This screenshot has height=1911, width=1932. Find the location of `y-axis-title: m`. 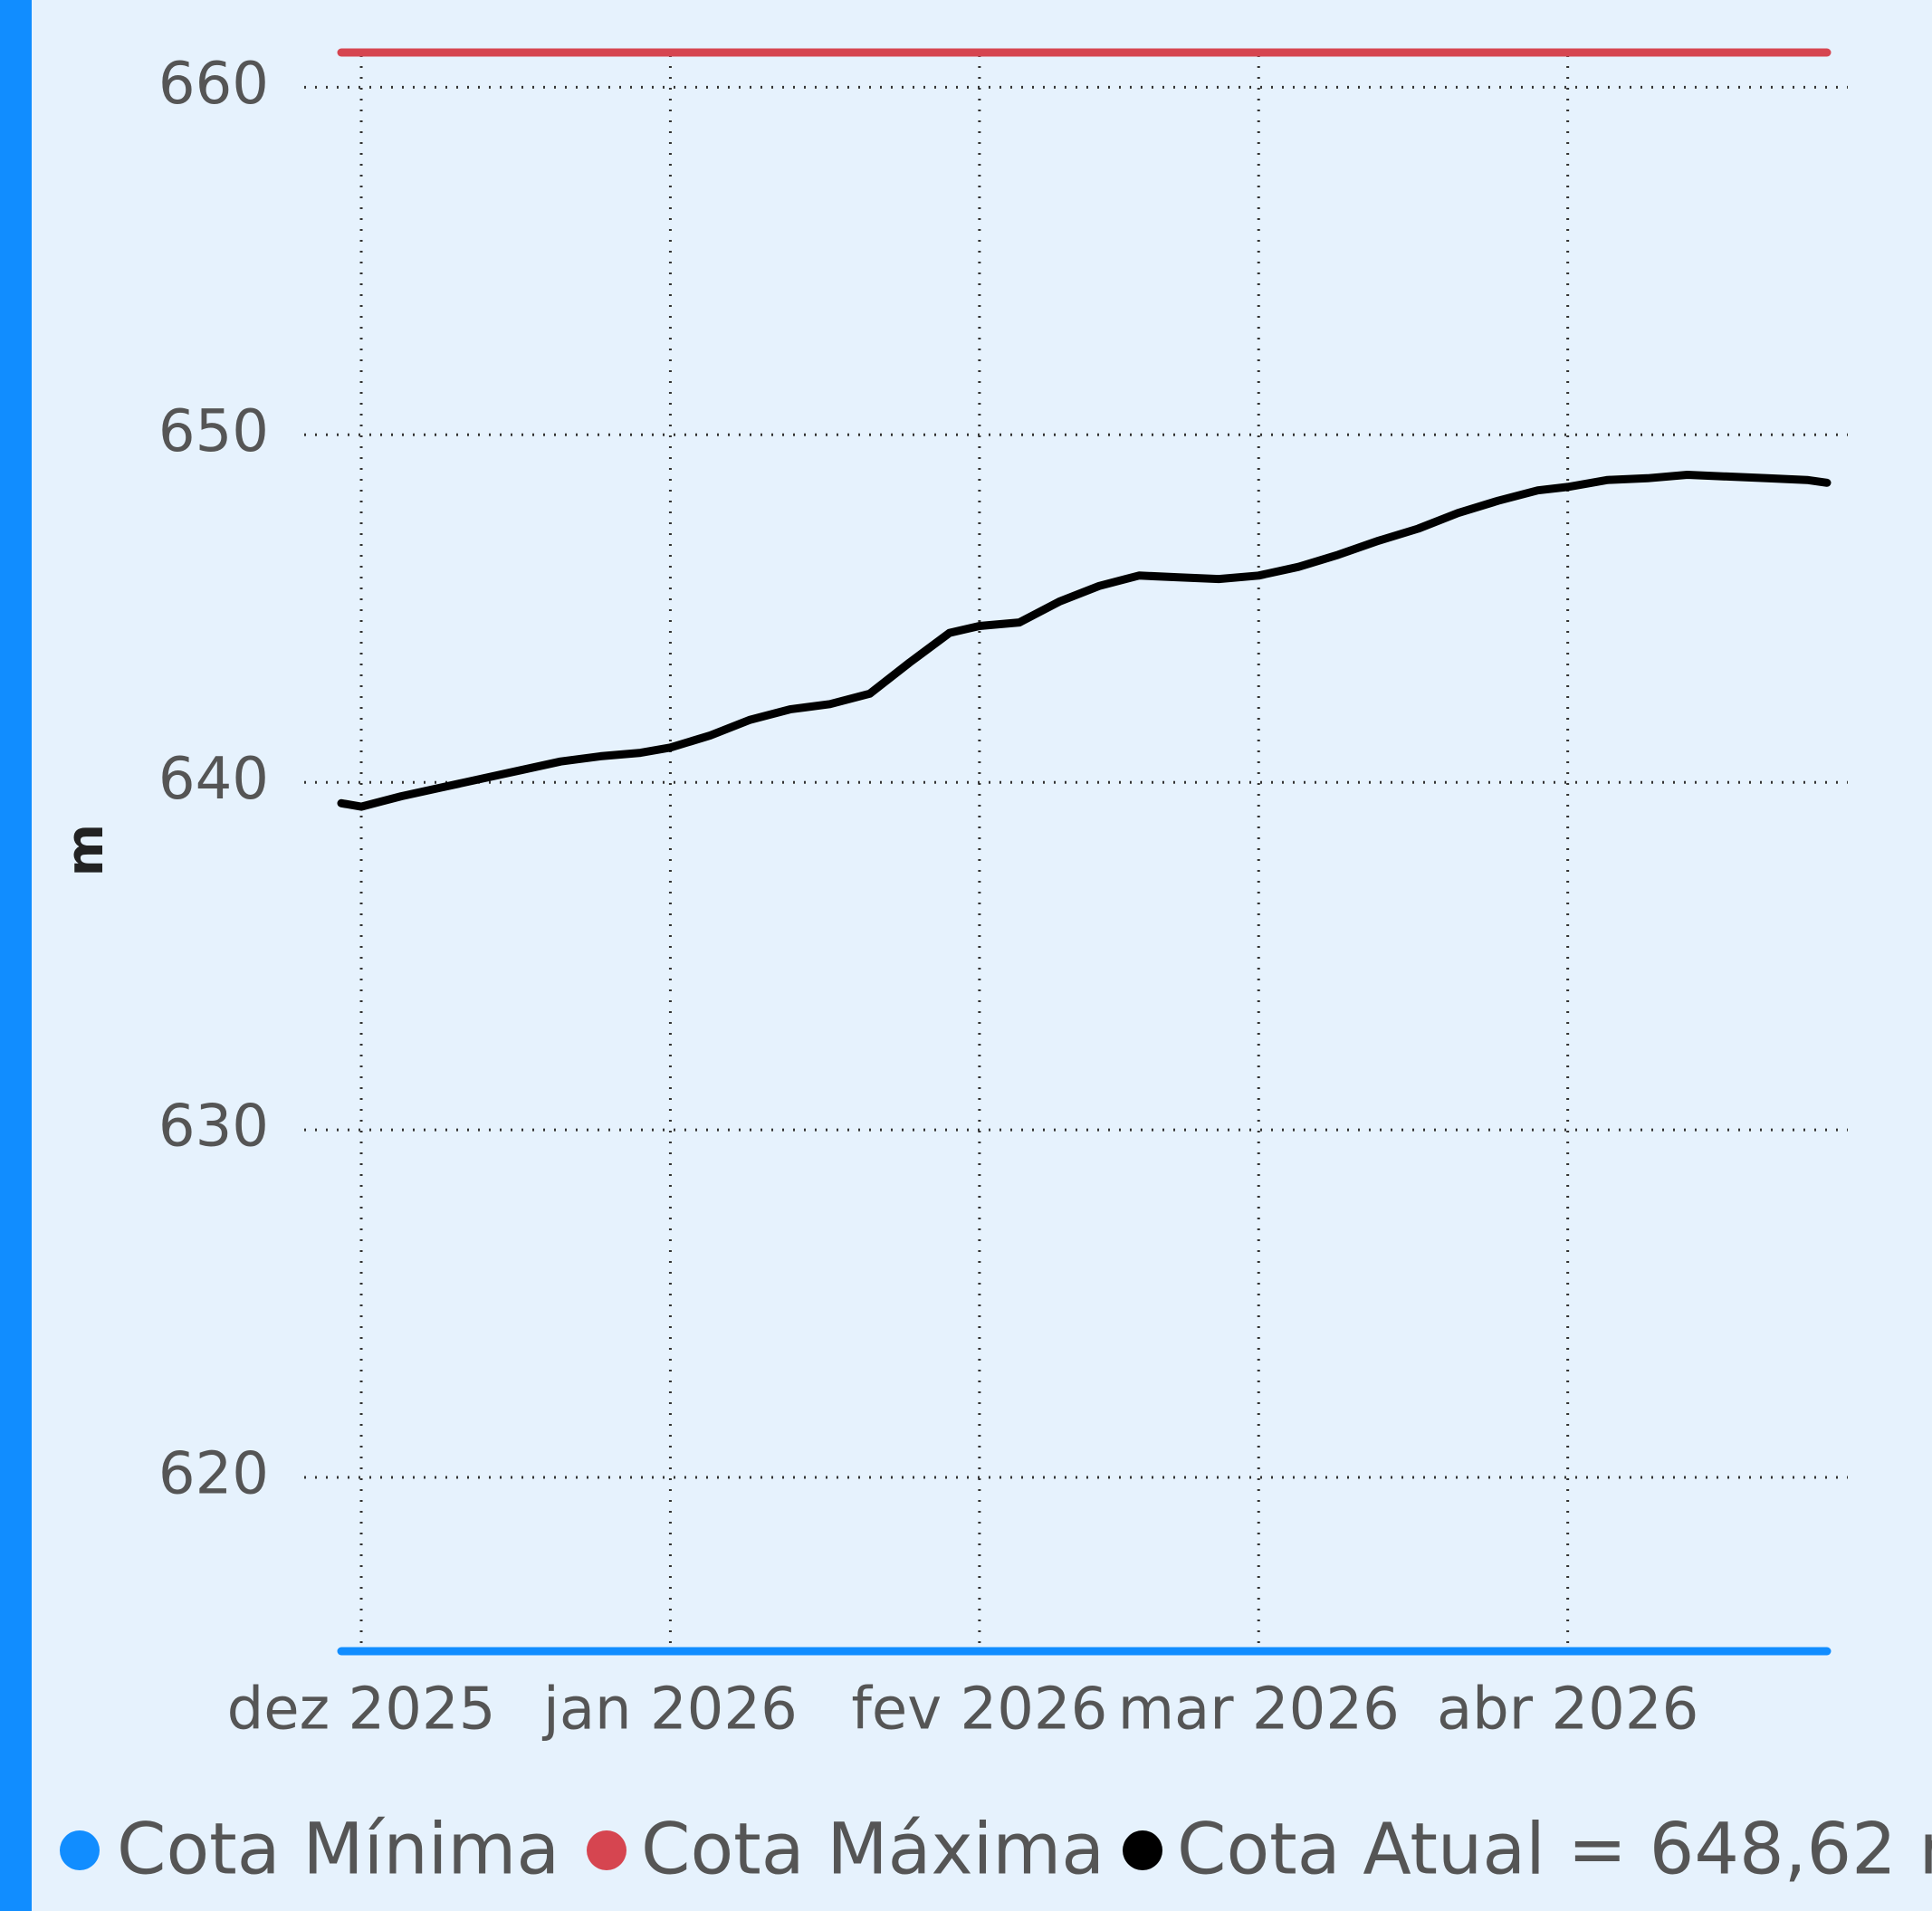

y-axis-title: m is located at coordinates (85, 850).